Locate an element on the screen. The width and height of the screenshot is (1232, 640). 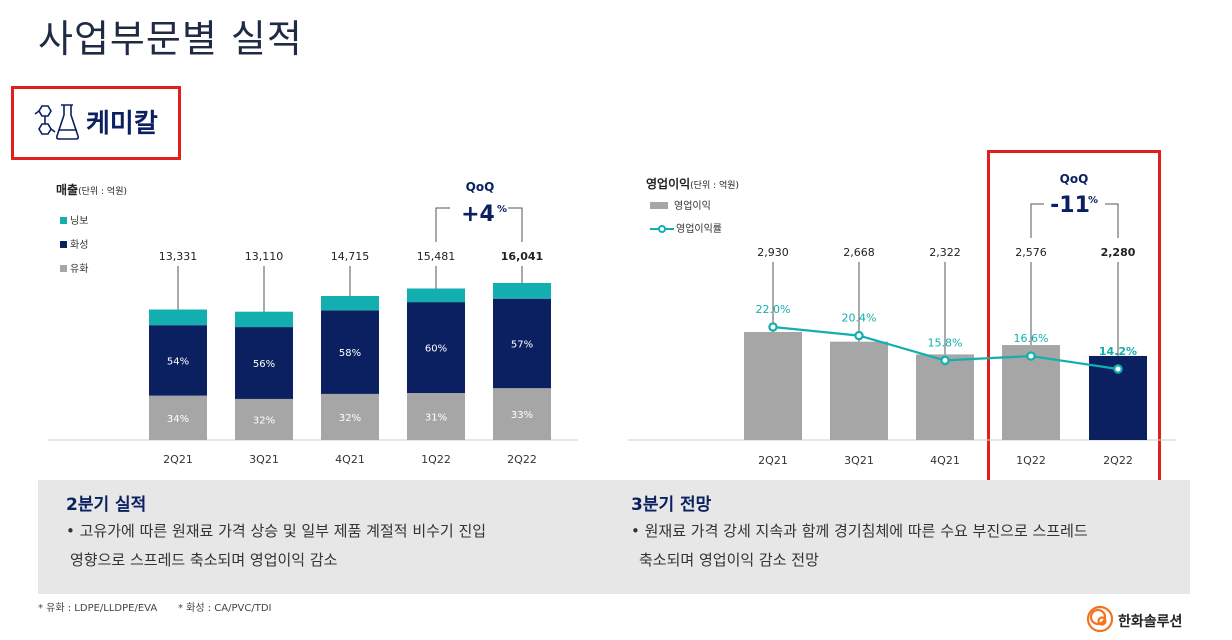
segment-label: 58% is located at coordinates (350, 353).